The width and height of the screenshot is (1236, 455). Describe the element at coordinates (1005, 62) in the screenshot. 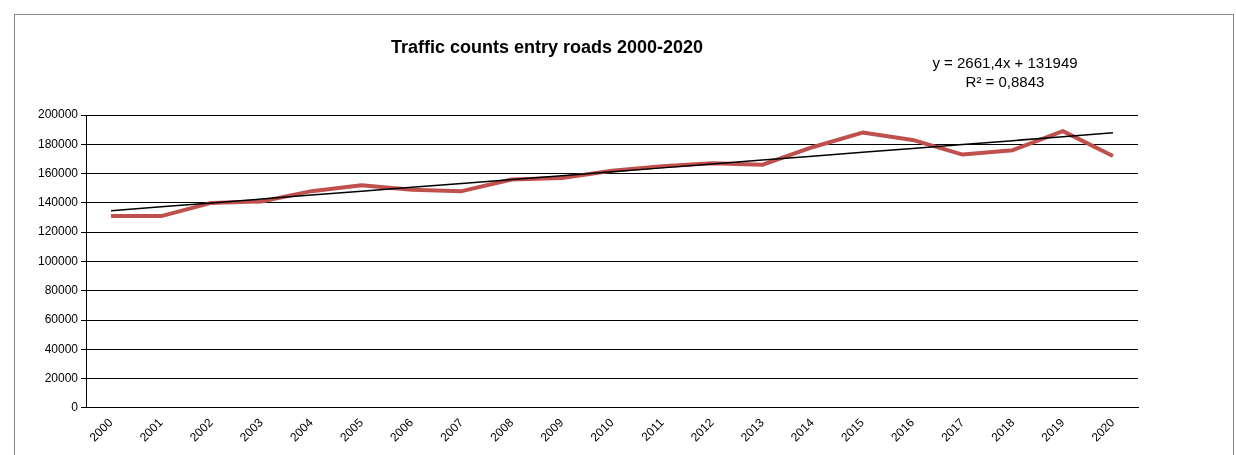

I see `text: y = 2661,4x + 131949` at that location.